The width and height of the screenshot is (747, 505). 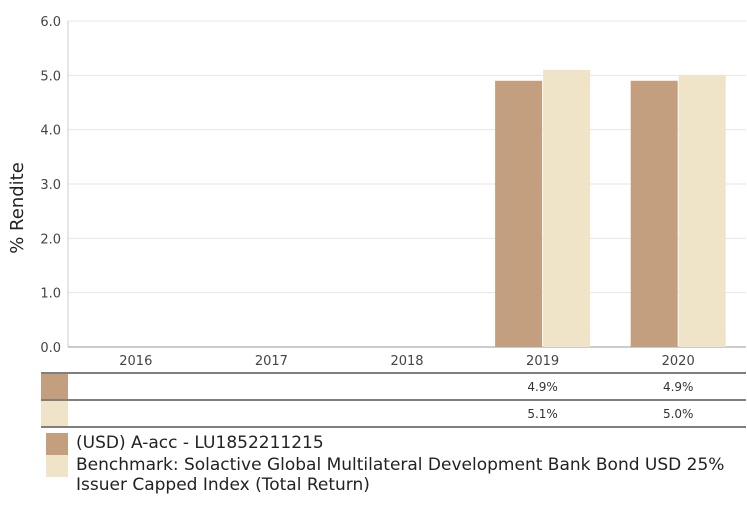 I want to click on legend-swatch-benchmark, so click(x=57, y=466).